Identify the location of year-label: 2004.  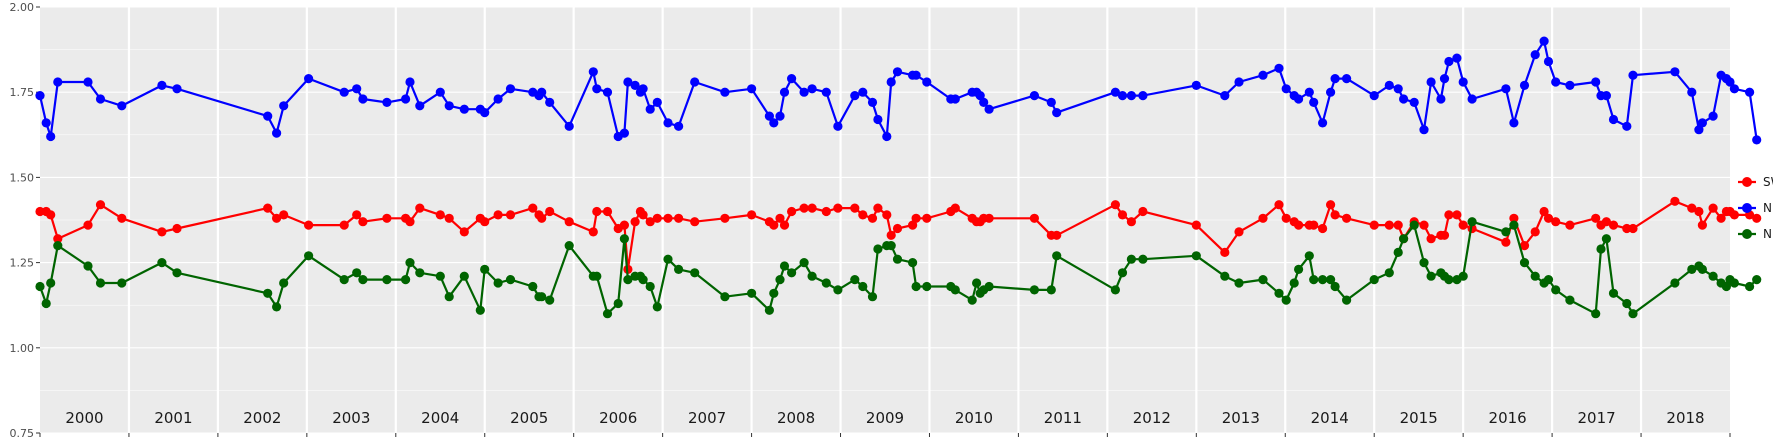
(440, 418).